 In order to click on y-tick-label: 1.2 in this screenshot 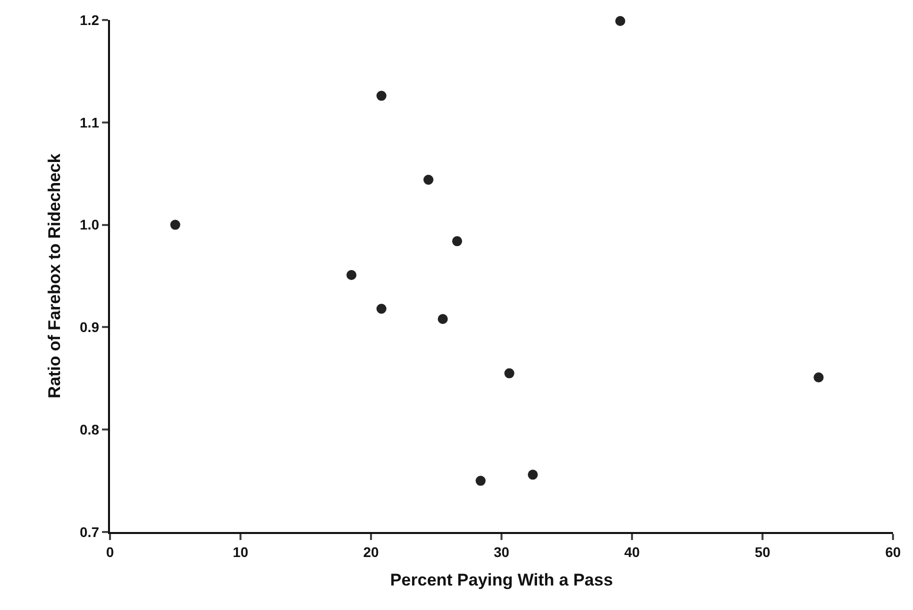, I will do `click(90, 20)`.